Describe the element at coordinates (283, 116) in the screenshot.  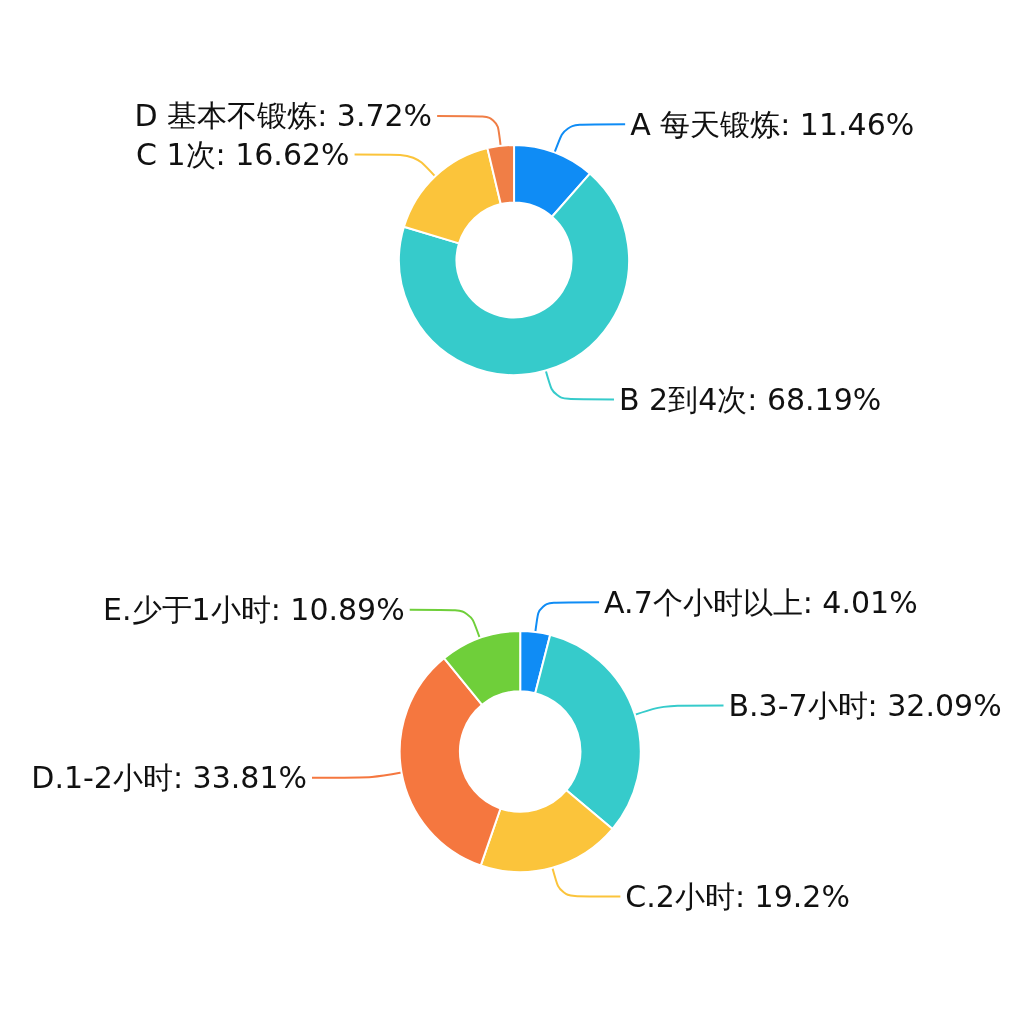
I see `slice-label: D 基本不锻炼: 3.72%` at that location.